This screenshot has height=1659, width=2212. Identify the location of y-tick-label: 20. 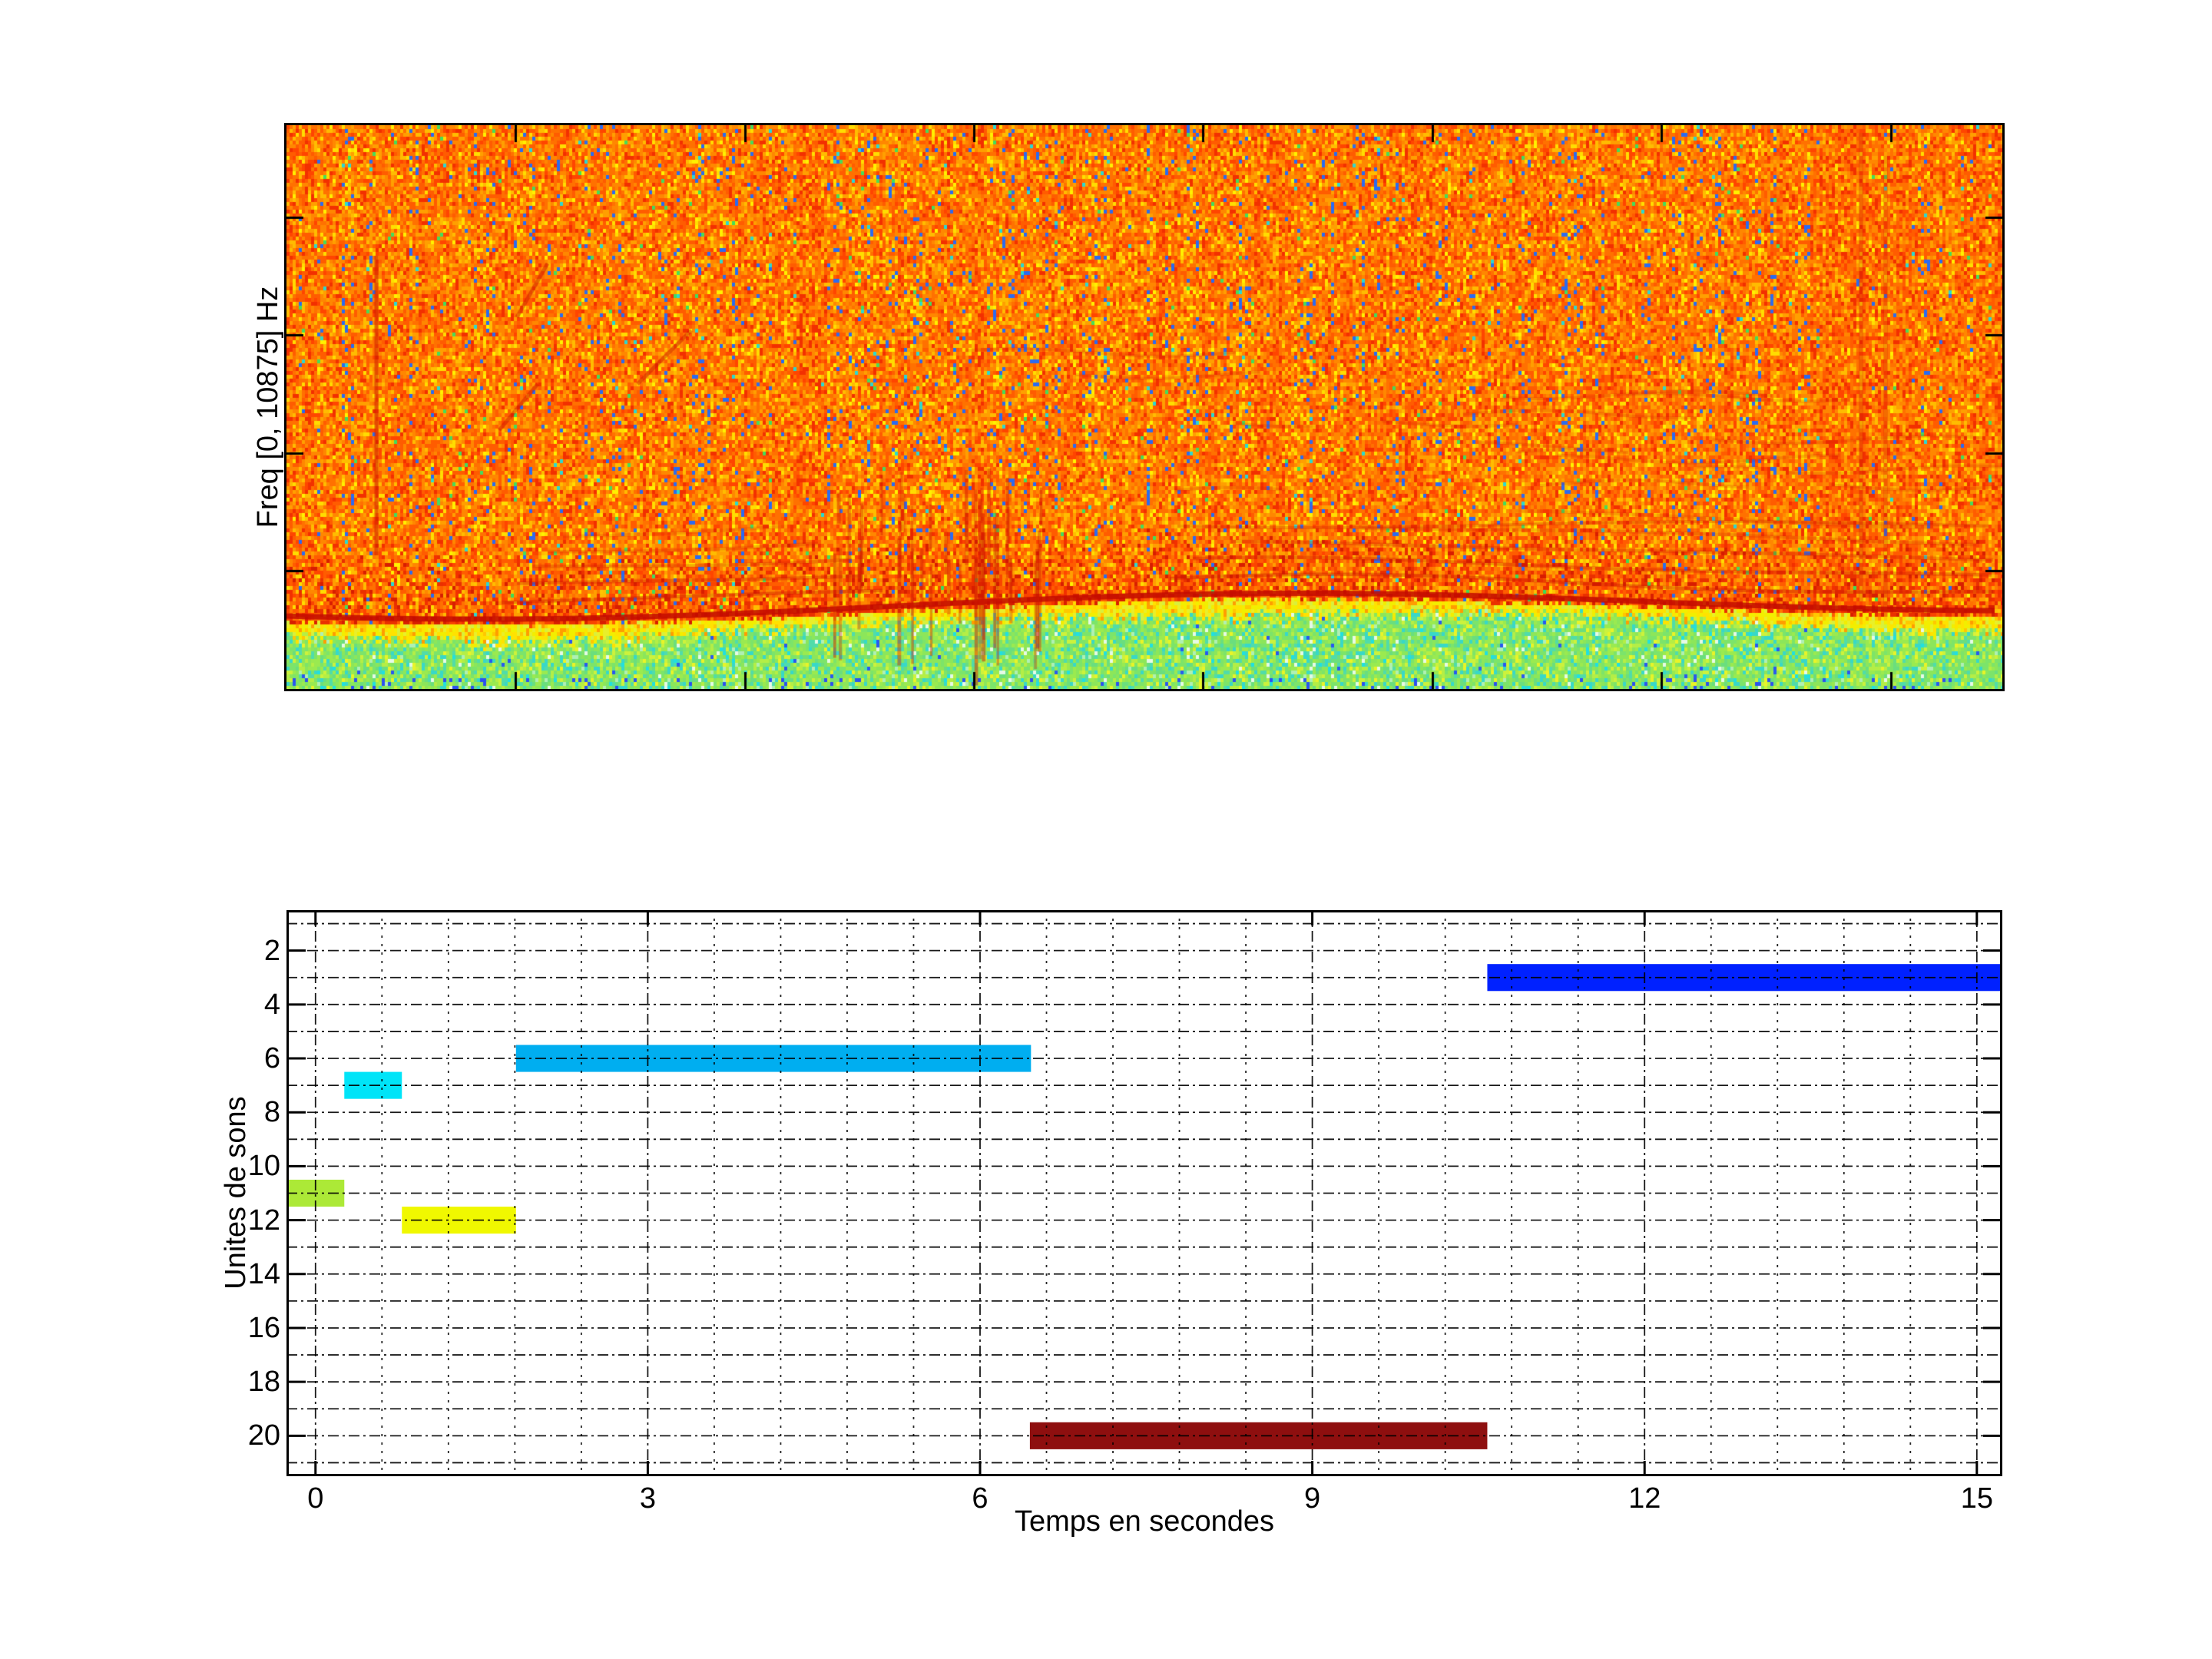
(263, 1435).